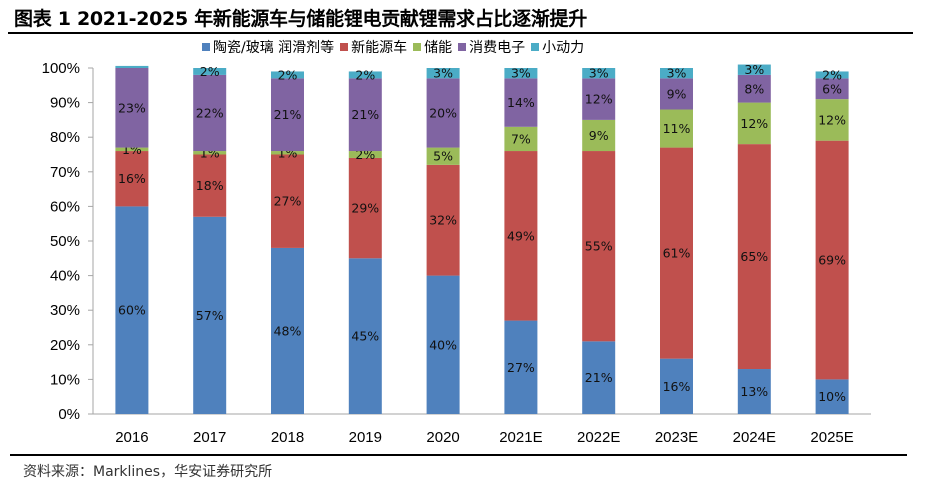 This screenshot has height=499, width=929. Describe the element at coordinates (365, 437) in the screenshot. I see `x-tick-label: 2019` at that location.